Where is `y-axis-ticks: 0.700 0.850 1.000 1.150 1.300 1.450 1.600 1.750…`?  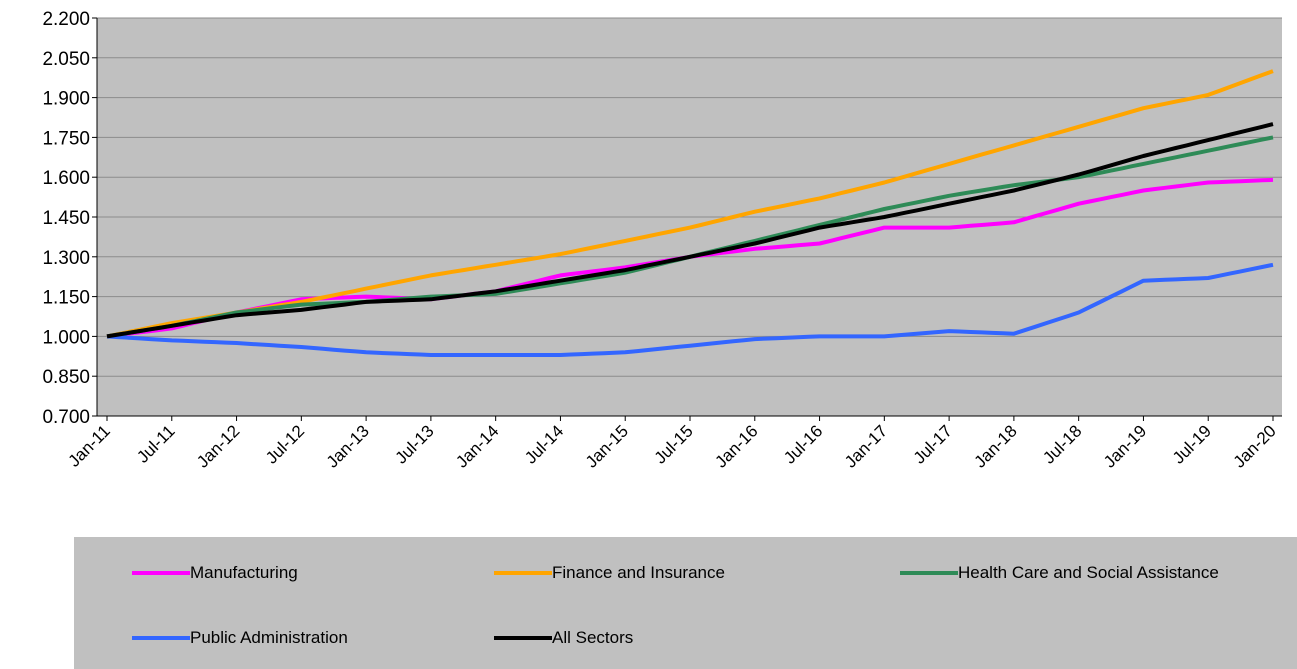
y-axis-ticks: 0.700 0.850 1.000 1.150 1.300 1.450 1.600 1.750… is located at coordinates (69, 218).